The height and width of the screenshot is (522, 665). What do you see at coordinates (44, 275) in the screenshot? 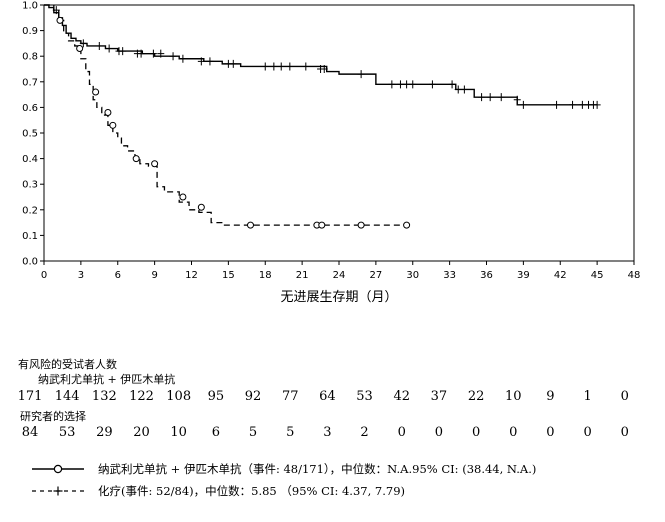
I see `x-tick-label: 0` at bounding box center [44, 275].